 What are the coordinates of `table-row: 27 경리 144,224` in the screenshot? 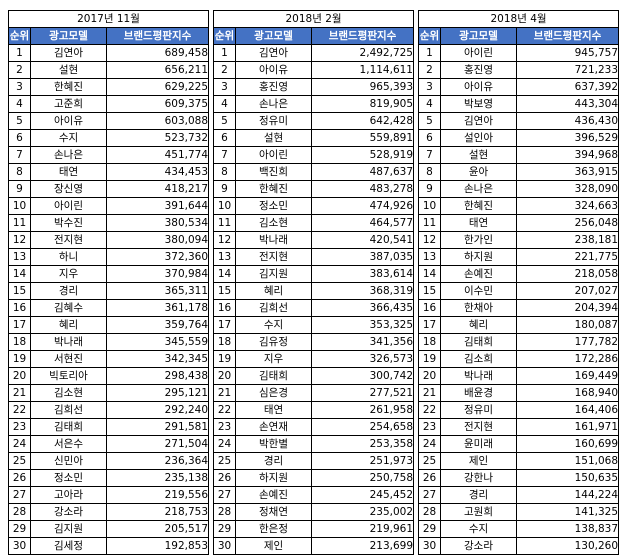 It's located at (518, 495).